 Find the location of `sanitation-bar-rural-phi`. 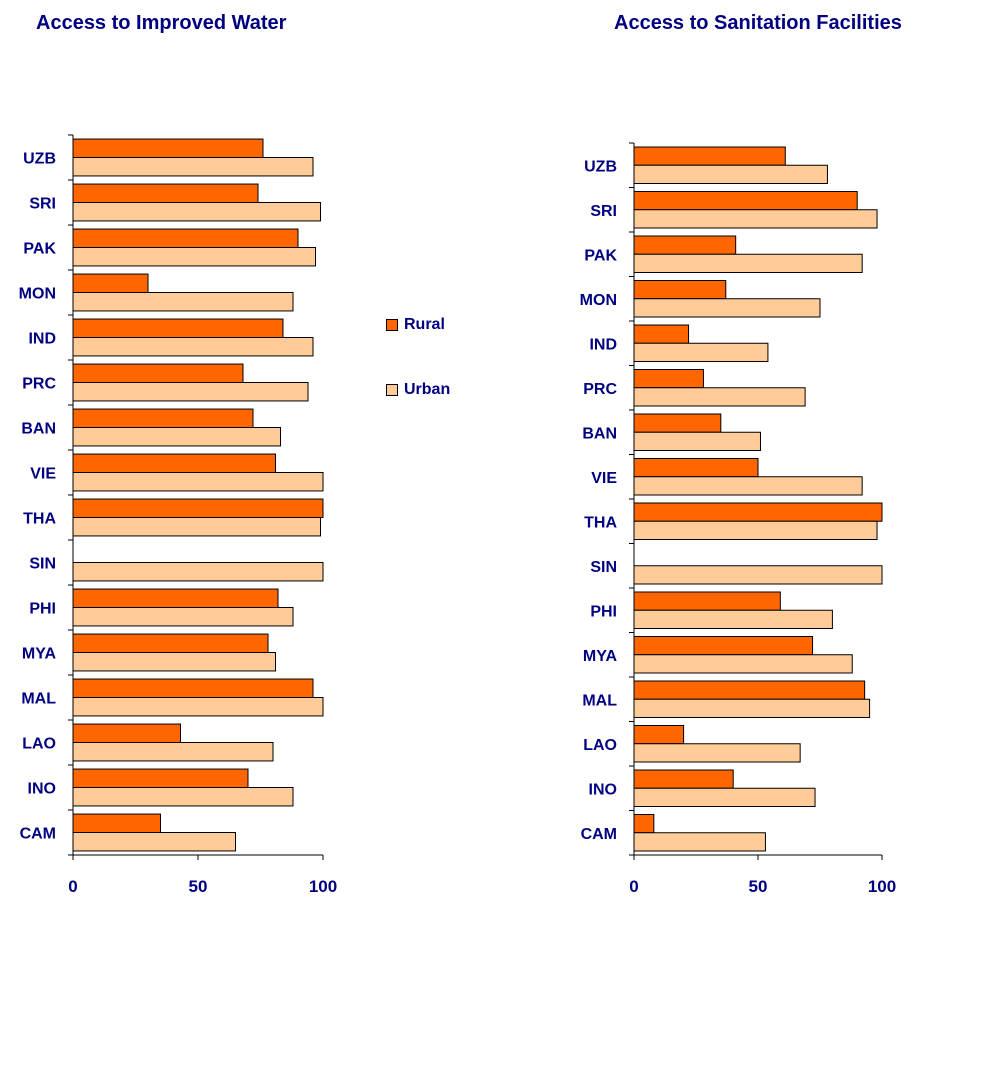

sanitation-bar-rural-phi is located at coordinates (707, 601).